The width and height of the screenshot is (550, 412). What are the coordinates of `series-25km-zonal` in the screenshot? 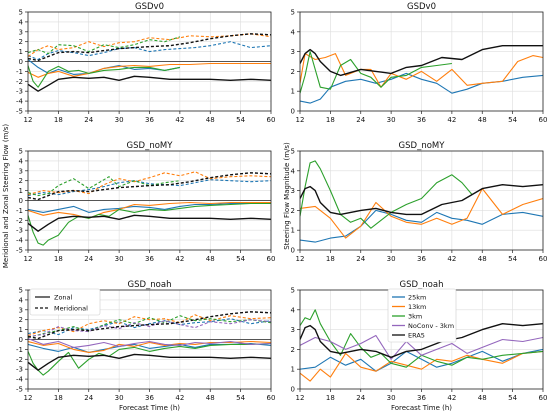 It's located at (149, 207).